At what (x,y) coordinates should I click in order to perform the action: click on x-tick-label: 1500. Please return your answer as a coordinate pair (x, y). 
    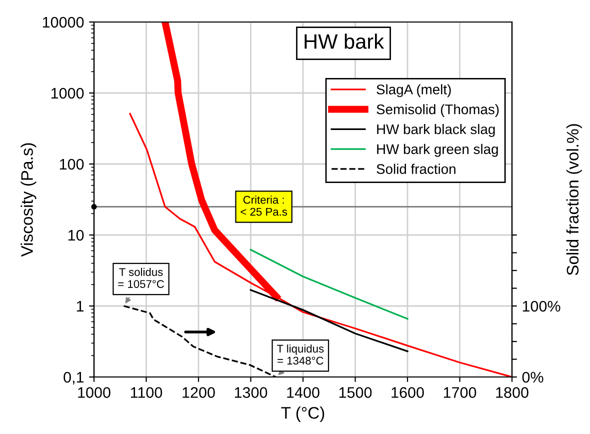
    Looking at the image, I should click on (355, 392).